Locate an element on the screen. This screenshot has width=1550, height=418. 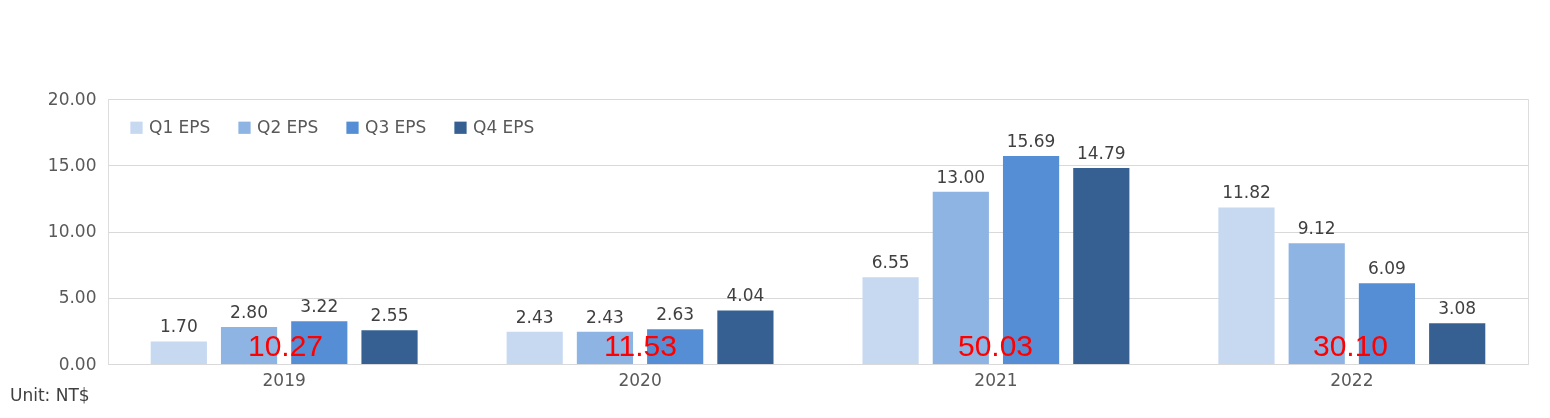
data-label: 2.55 is located at coordinates (389, 315).